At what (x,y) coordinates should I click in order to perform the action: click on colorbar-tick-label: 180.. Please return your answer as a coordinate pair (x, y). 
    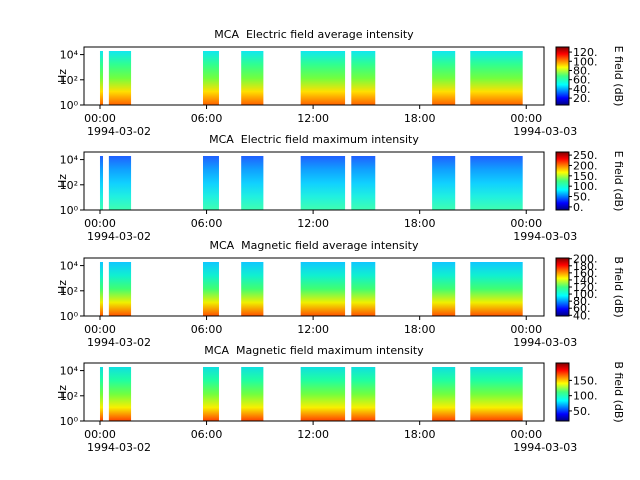
    Looking at the image, I should click on (585, 266).